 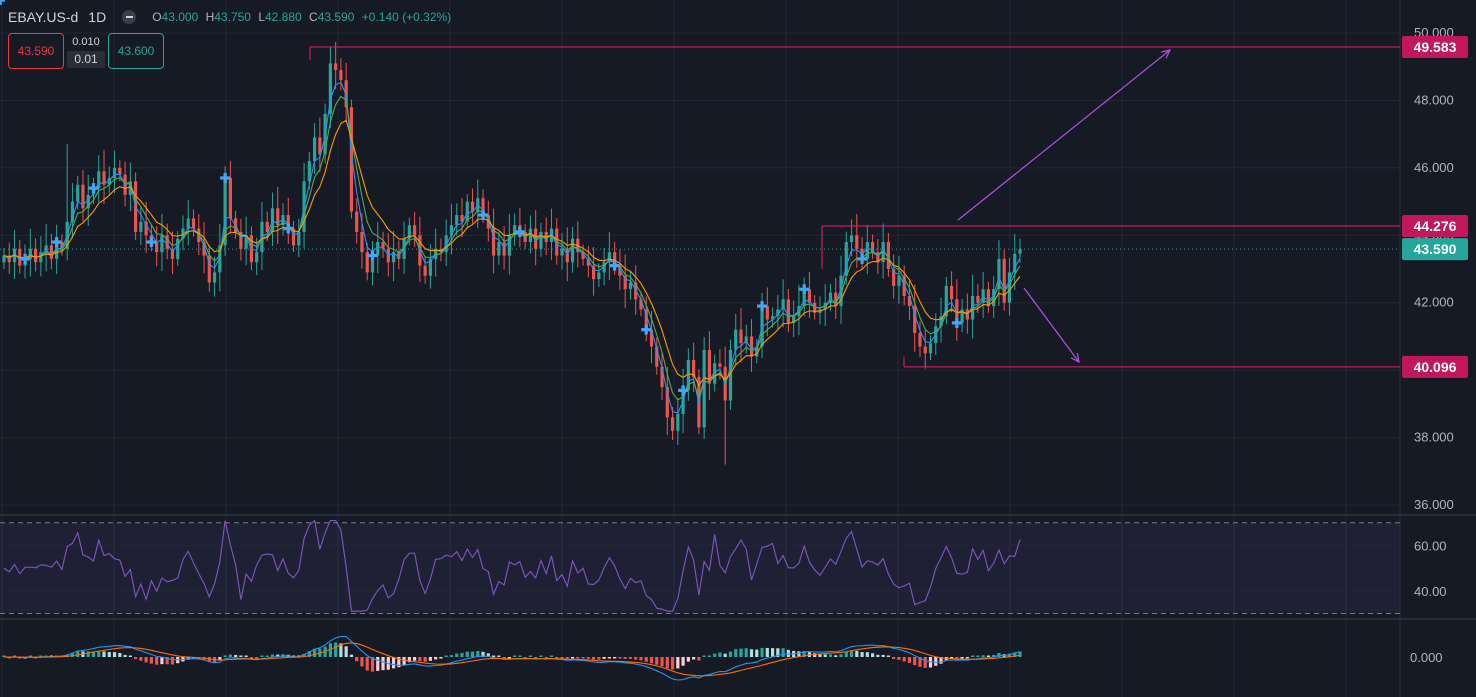 I want to click on change-value: +0.140 (+0.32%), so click(x=406, y=17).